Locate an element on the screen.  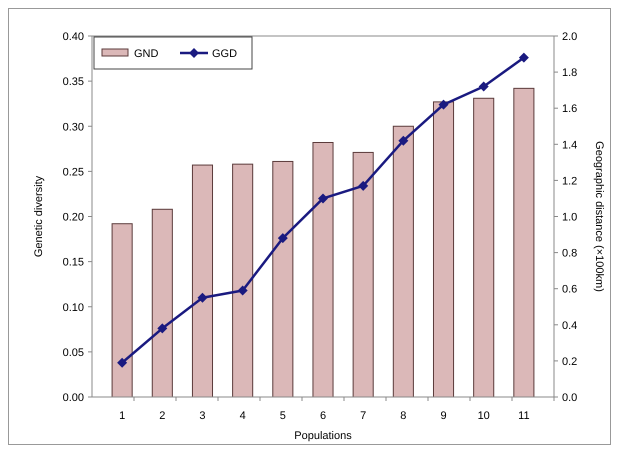
y2-tick-label: 0.2 is located at coordinates (570, 362).